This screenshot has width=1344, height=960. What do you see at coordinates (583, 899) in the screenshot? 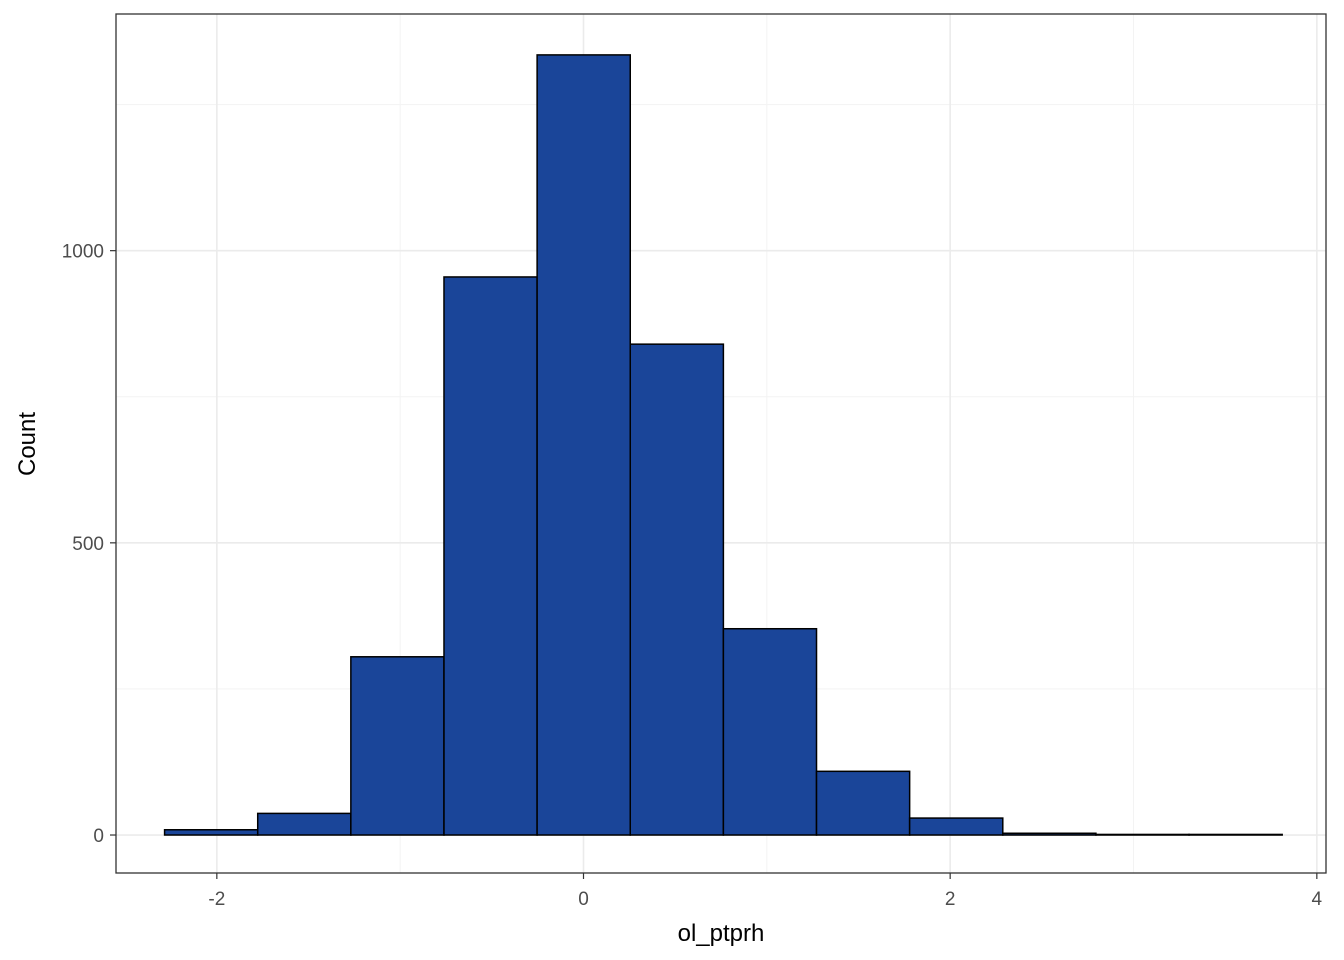
I see `x-tick-label: 0` at bounding box center [583, 899].